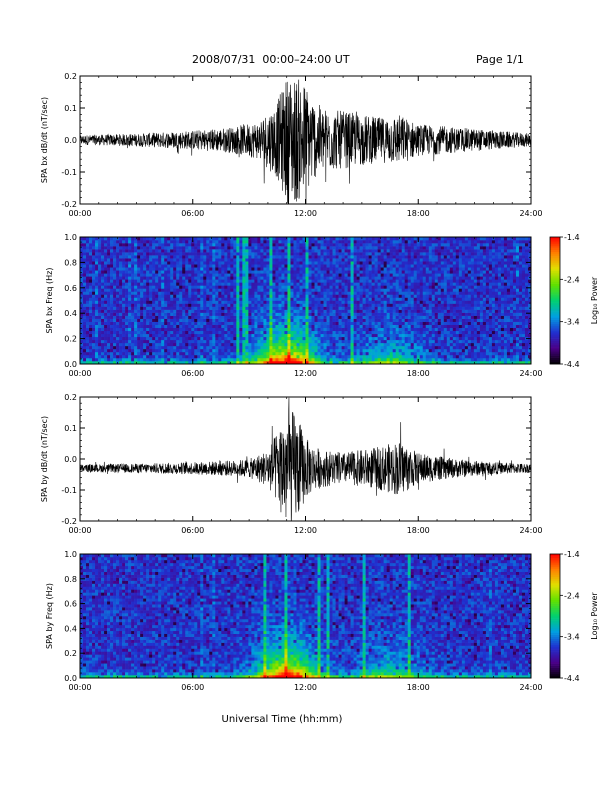 The width and height of the screenshot is (612, 792). What do you see at coordinates (500, 59) in the screenshot?
I see `page-number: Page 1/1` at bounding box center [500, 59].